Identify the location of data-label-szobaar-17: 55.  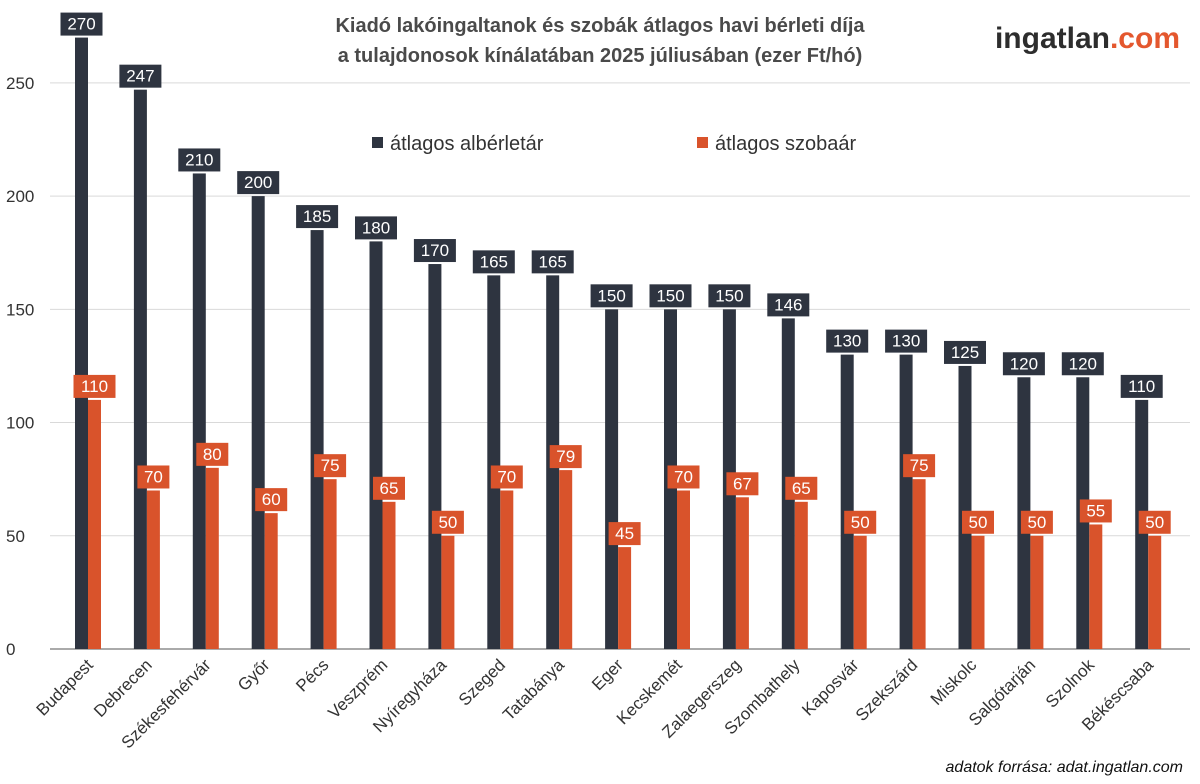
(1095, 511).